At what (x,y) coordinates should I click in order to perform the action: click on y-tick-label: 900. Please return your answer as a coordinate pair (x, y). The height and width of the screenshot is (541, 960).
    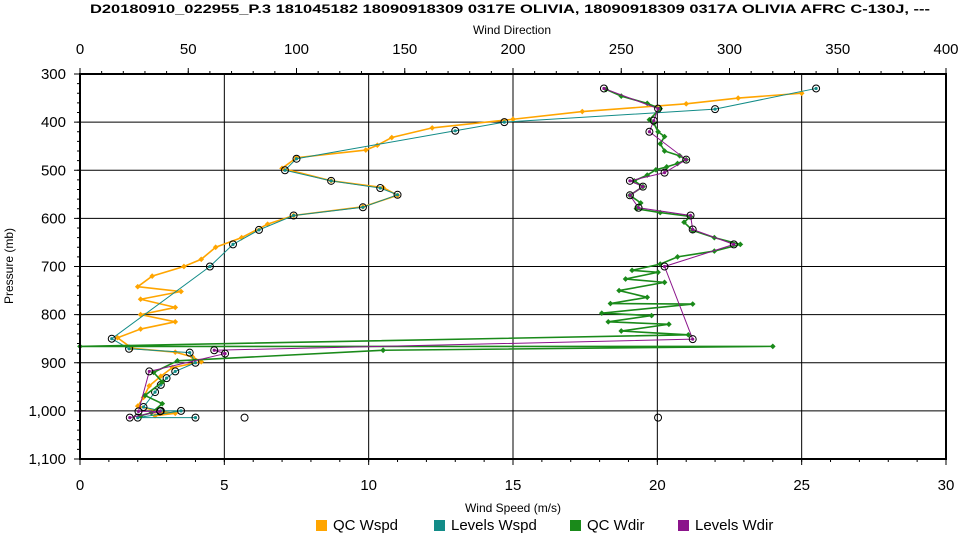
    Looking at the image, I should click on (53, 363).